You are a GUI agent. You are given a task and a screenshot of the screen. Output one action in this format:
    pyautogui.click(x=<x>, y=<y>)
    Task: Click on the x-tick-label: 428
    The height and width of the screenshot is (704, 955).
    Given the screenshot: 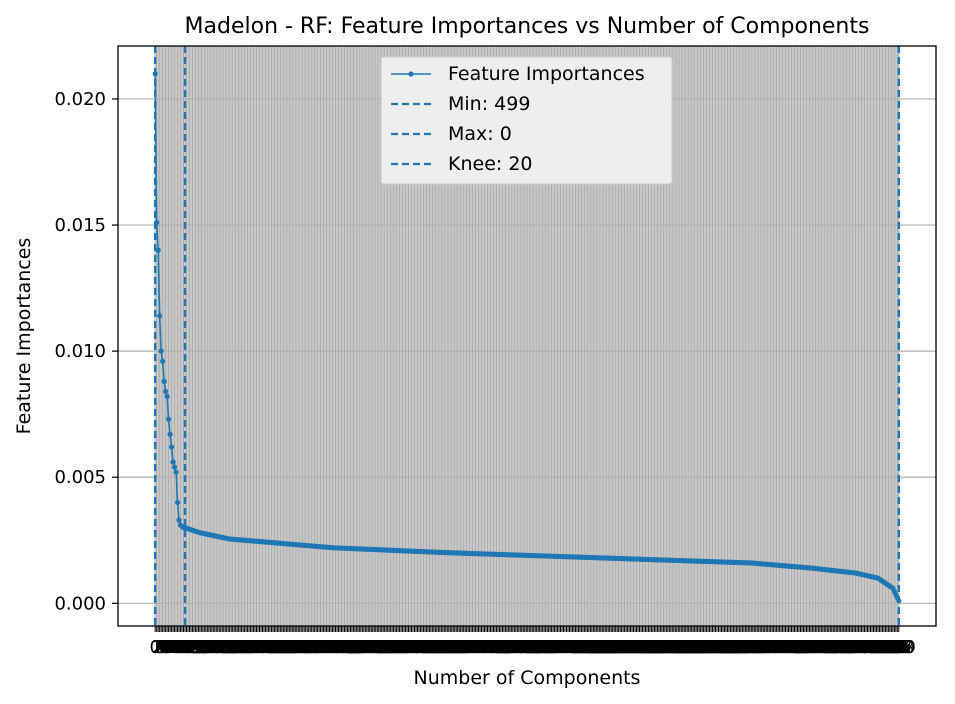 What is the action you would take?
    pyautogui.click(x=793, y=647)
    